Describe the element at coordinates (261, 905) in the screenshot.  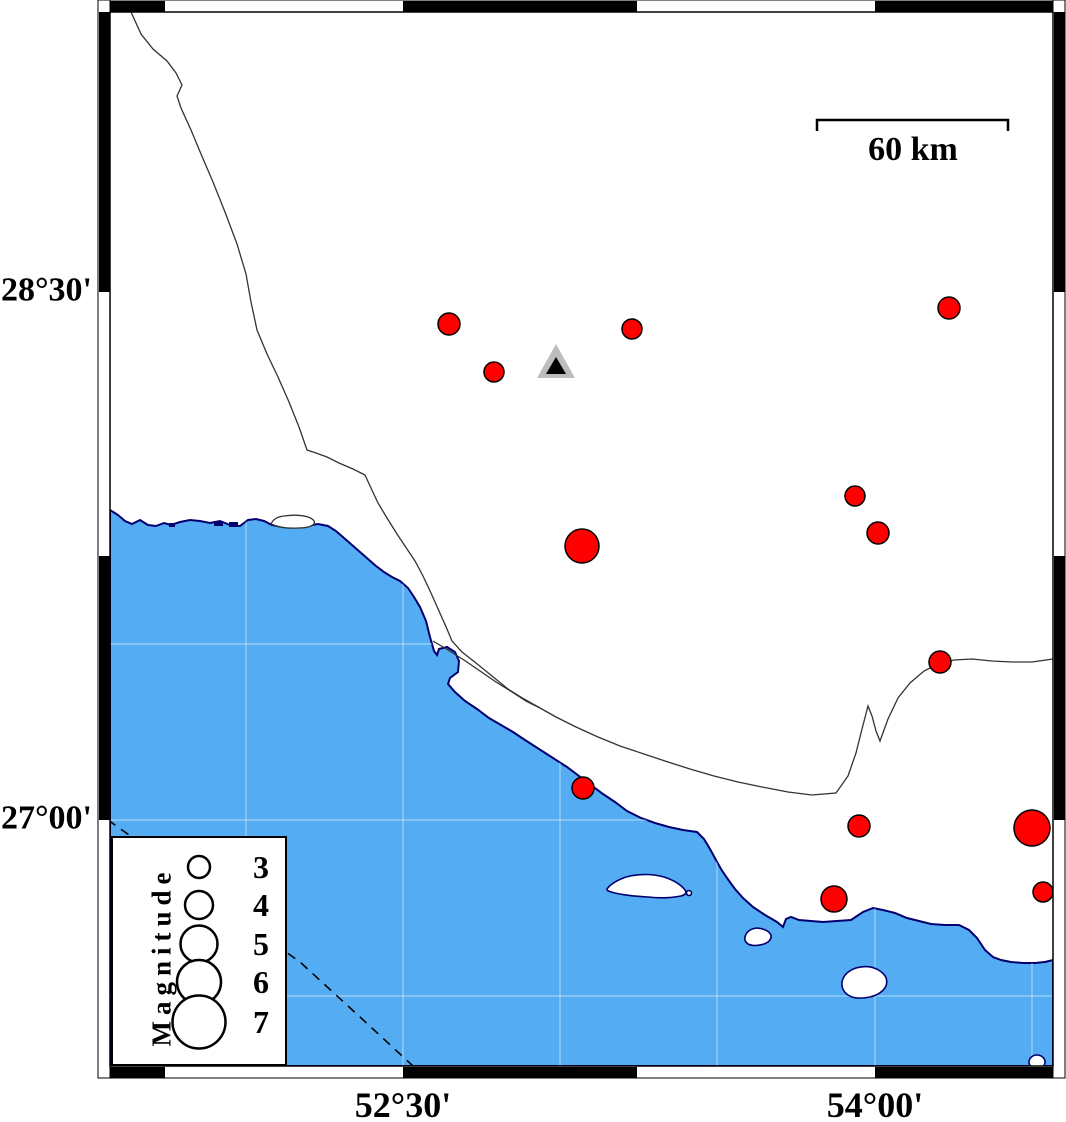
I see `legend-value: 4` at that location.